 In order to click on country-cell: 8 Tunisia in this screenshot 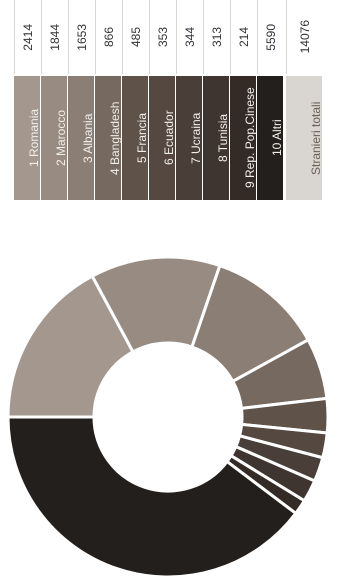, I will do `click(216, 138)`.